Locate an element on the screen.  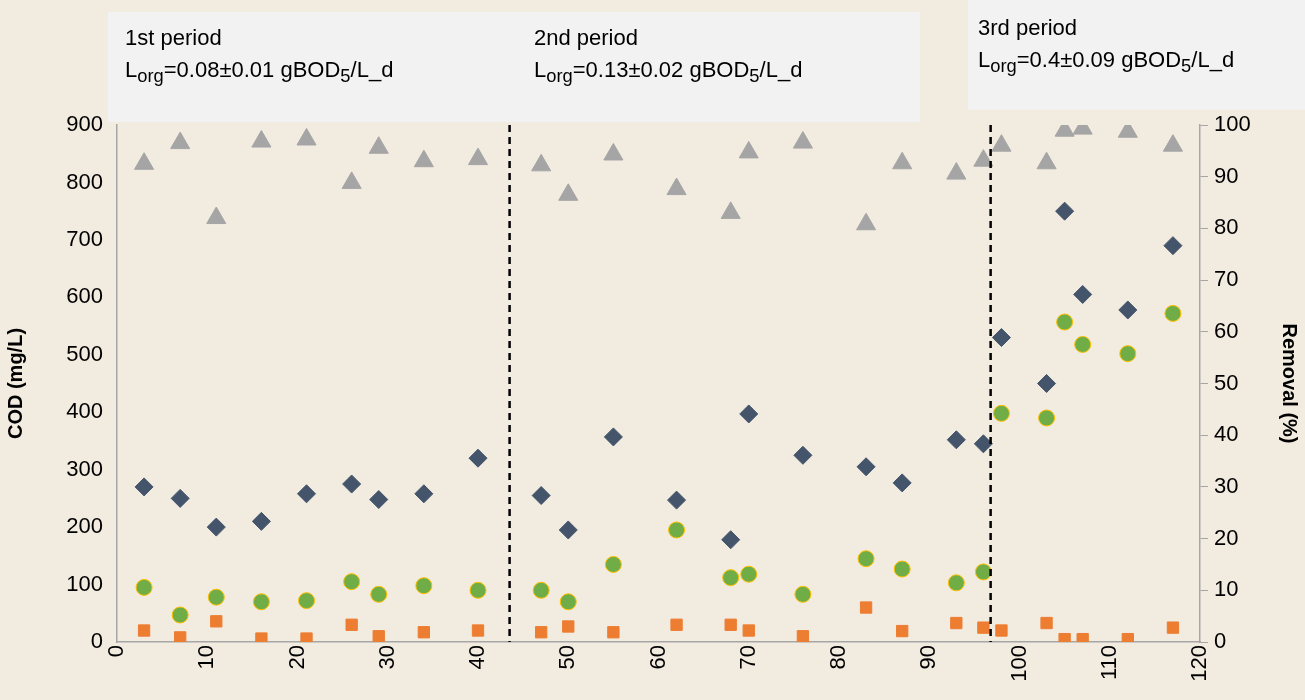
y-tick-label: 500 is located at coordinates (84, 353).